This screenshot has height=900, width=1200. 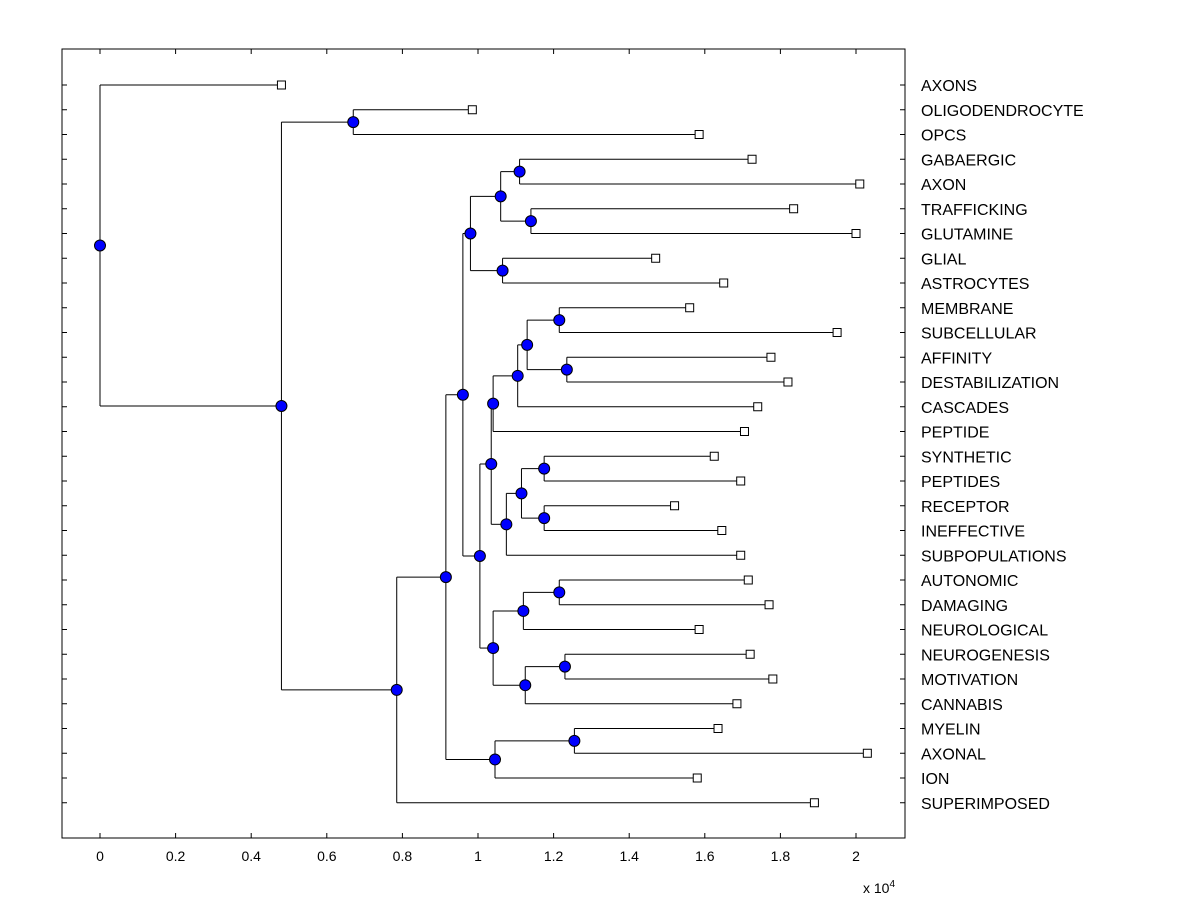 What do you see at coordinates (251, 856) in the screenshot?
I see `x-tick-label: 0.4` at bounding box center [251, 856].